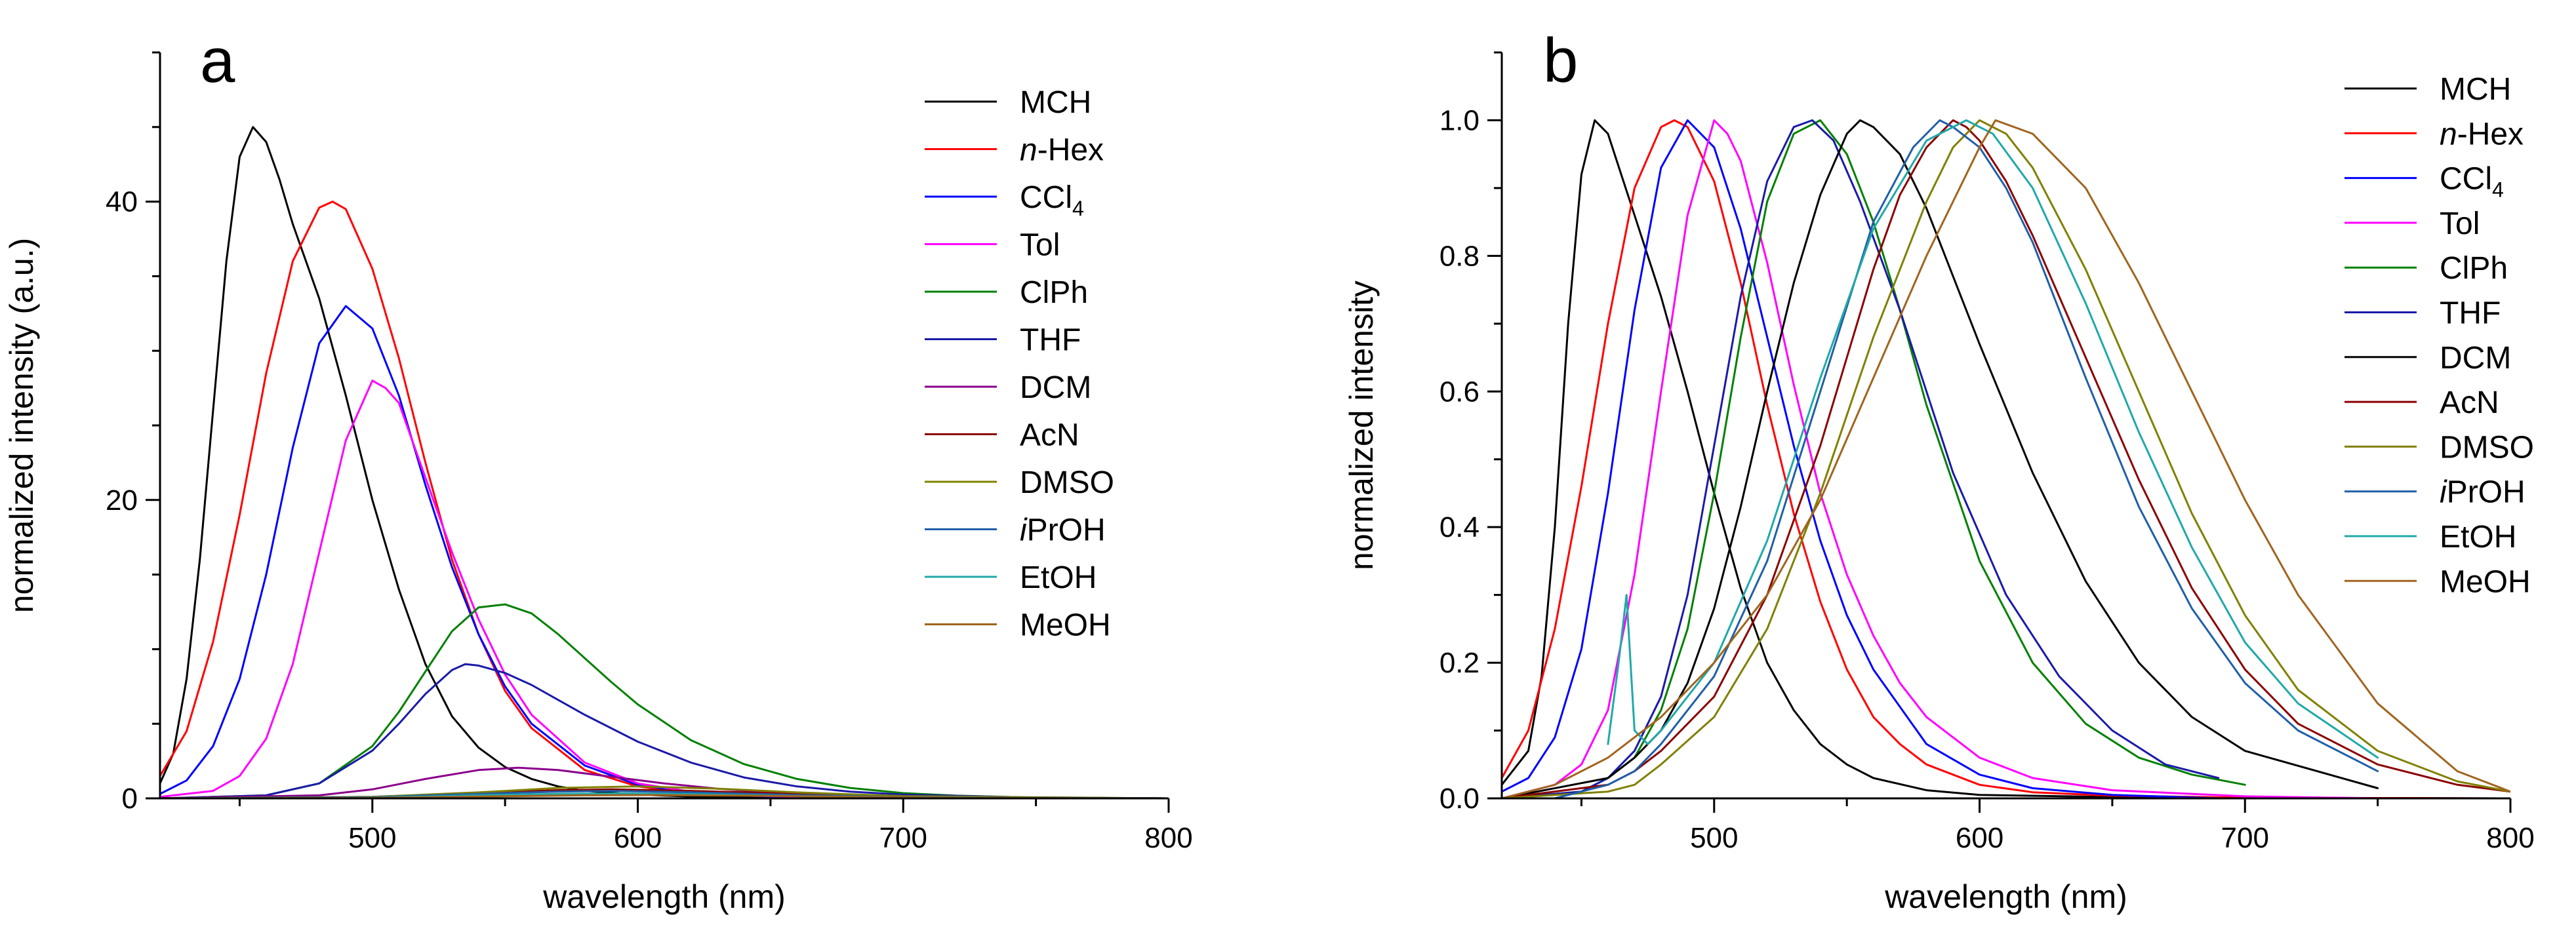 This screenshot has height=936, width=2576. I want to click on panel-b-y-tick-label: 0.6, so click(1459, 392).